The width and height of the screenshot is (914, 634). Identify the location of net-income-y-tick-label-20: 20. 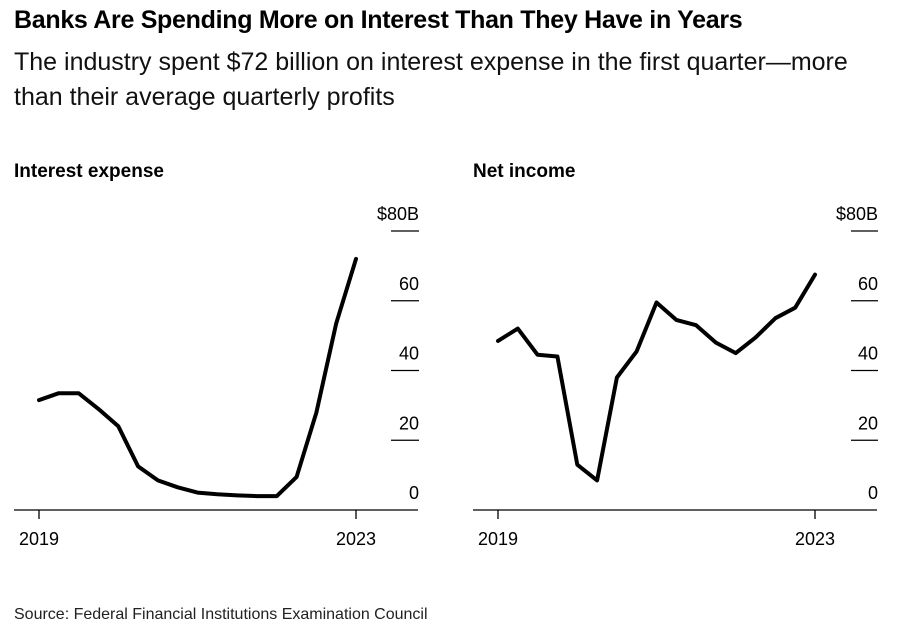
(868, 423).